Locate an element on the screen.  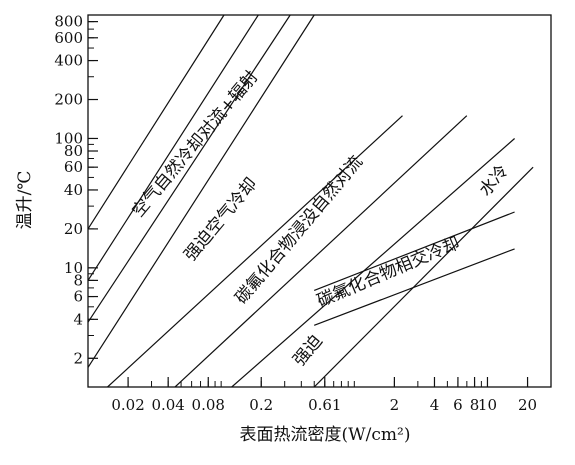
y-tick-label: 8 is located at coordinates (78, 280).